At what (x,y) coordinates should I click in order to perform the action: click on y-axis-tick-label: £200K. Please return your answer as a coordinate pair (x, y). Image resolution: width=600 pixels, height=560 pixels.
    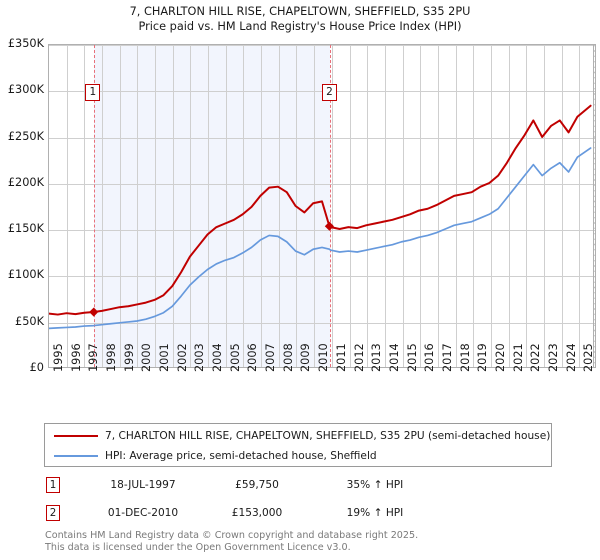
    Looking at the image, I should click on (25, 182).